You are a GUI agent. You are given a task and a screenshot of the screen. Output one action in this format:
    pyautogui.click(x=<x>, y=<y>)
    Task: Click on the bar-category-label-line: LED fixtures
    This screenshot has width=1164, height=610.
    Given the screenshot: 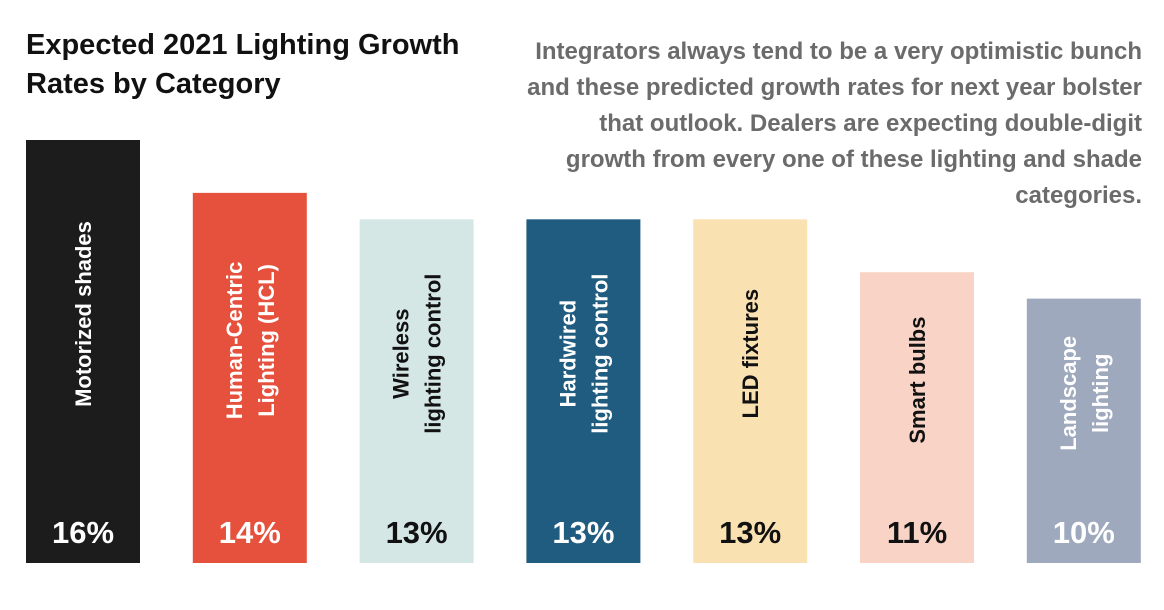 What is the action you would take?
    pyautogui.click(x=750, y=354)
    